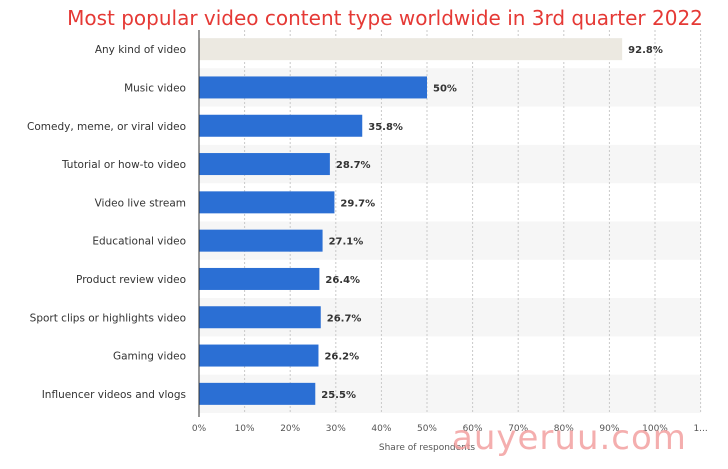 The width and height of the screenshot is (728, 469). I want to click on x-tick-label: 60%, so click(473, 429).